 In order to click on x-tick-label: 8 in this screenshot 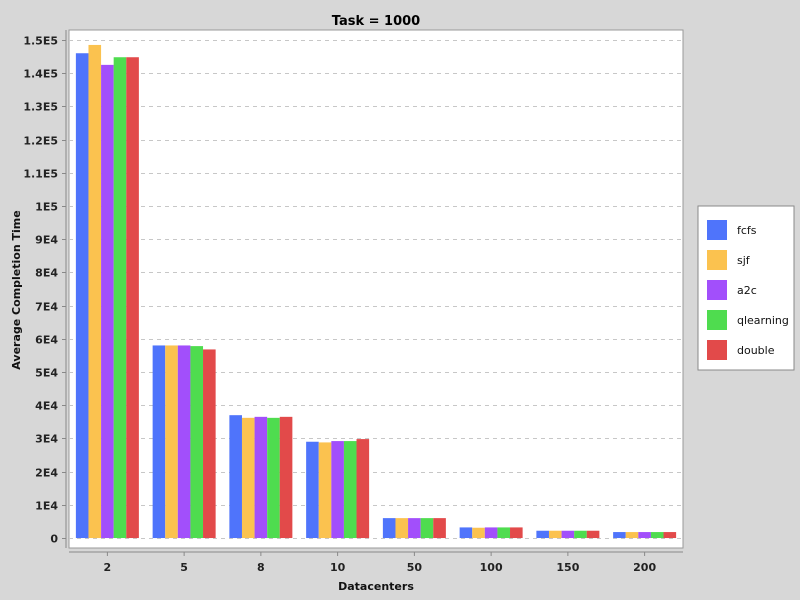, I will do `click(261, 567)`.